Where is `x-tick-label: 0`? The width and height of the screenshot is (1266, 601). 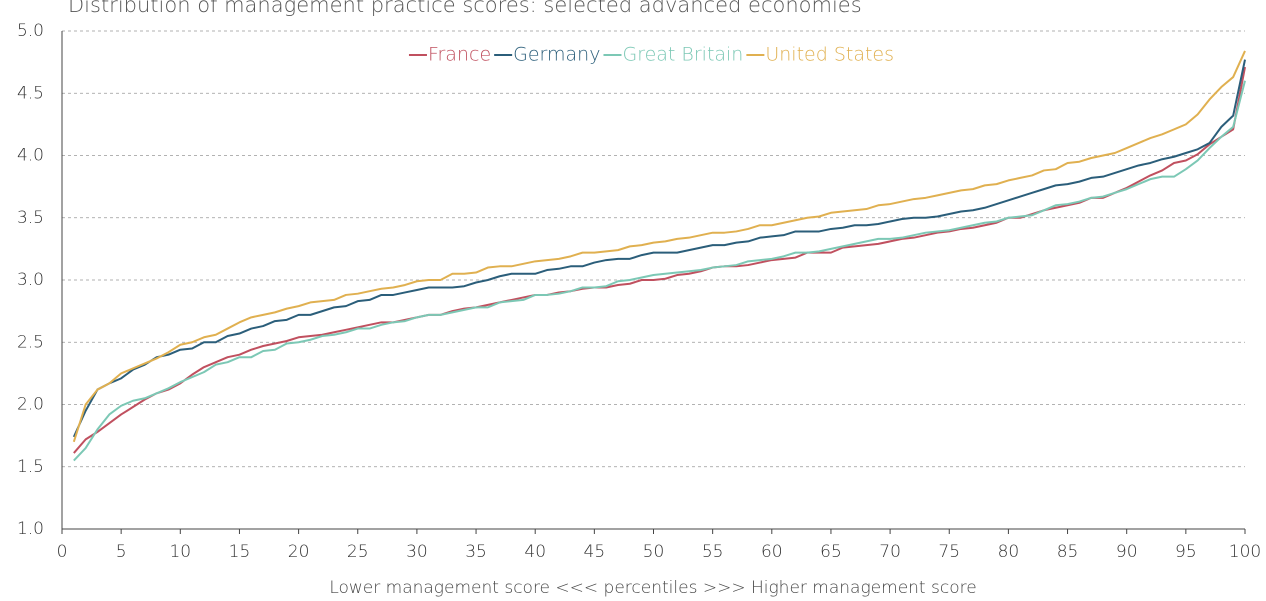 x-tick-label: 0 is located at coordinates (62, 552).